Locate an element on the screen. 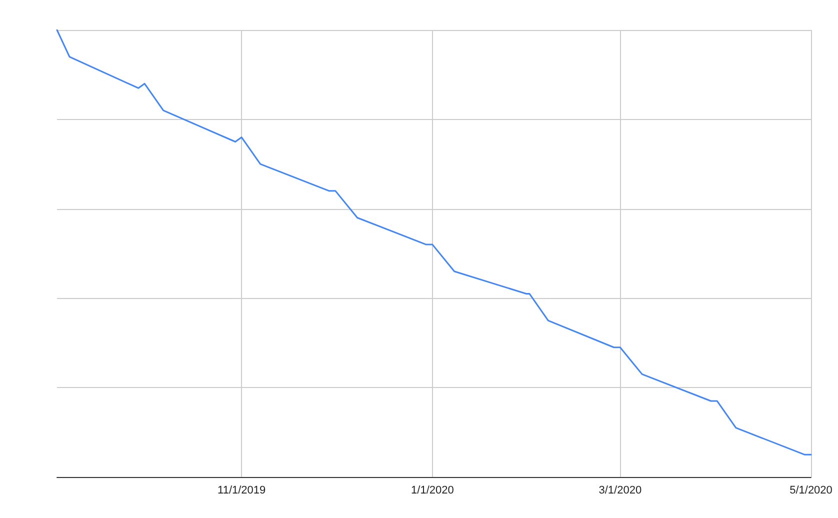 Image resolution: width=838 pixels, height=518 pixels. x-tick-label: 5/1/2020 is located at coordinates (811, 490).